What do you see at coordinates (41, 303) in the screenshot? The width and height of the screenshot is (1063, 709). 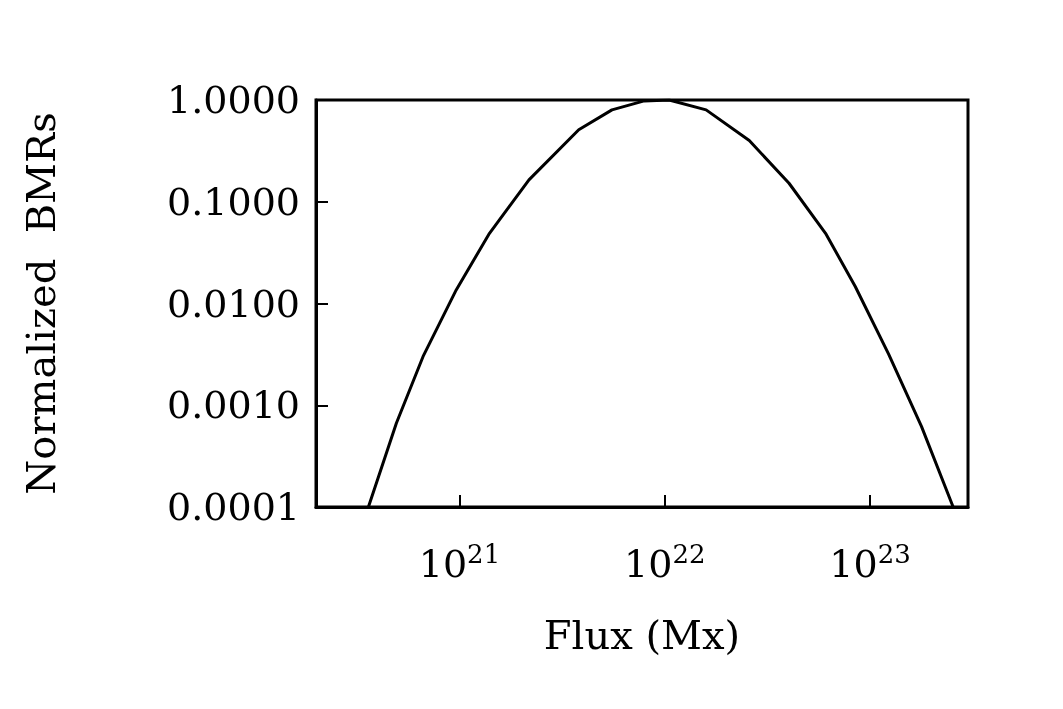 I see `y-axis-title: Normalized BMRs` at bounding box center [41, 303].